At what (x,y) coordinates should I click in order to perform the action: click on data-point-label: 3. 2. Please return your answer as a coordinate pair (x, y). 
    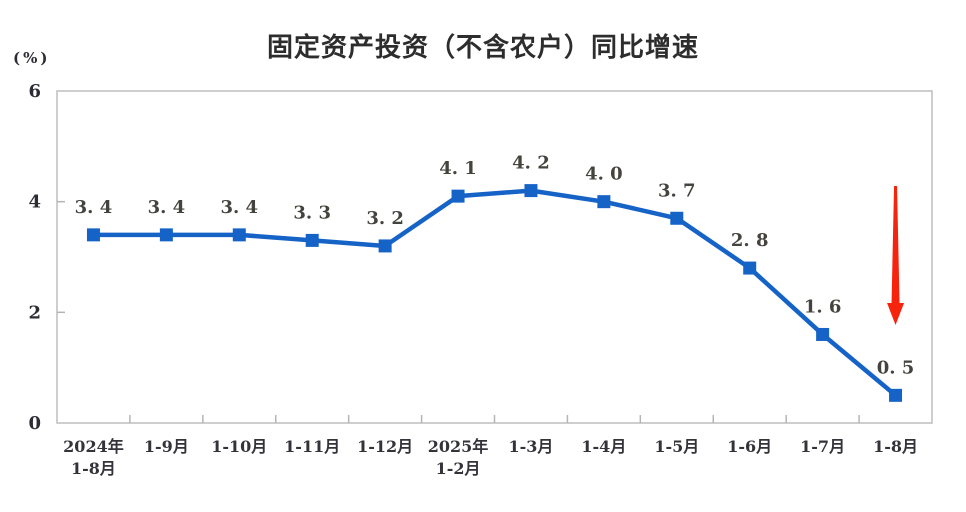
    Looking at the image, I should click on (385, 218).